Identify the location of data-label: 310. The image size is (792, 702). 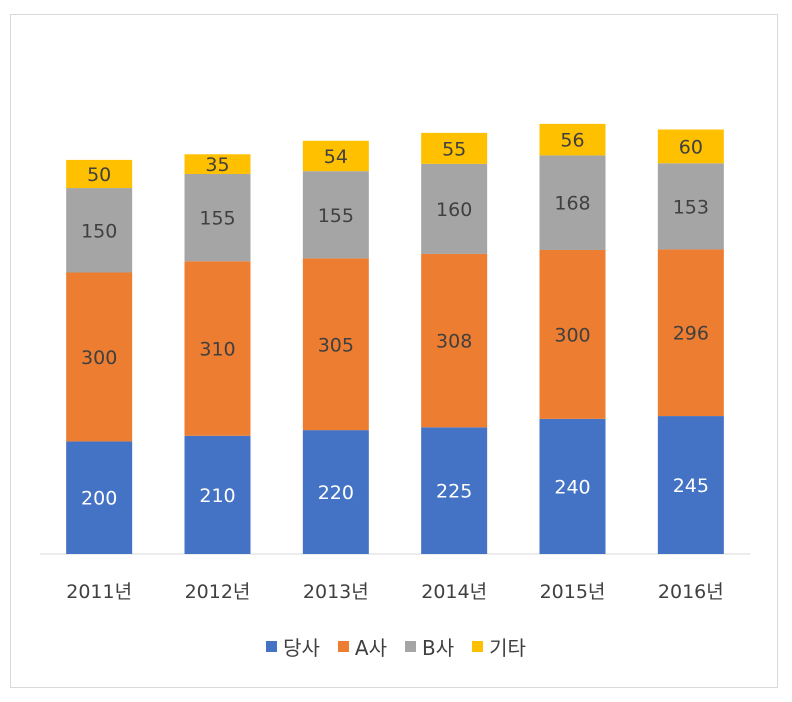
(217, 350).